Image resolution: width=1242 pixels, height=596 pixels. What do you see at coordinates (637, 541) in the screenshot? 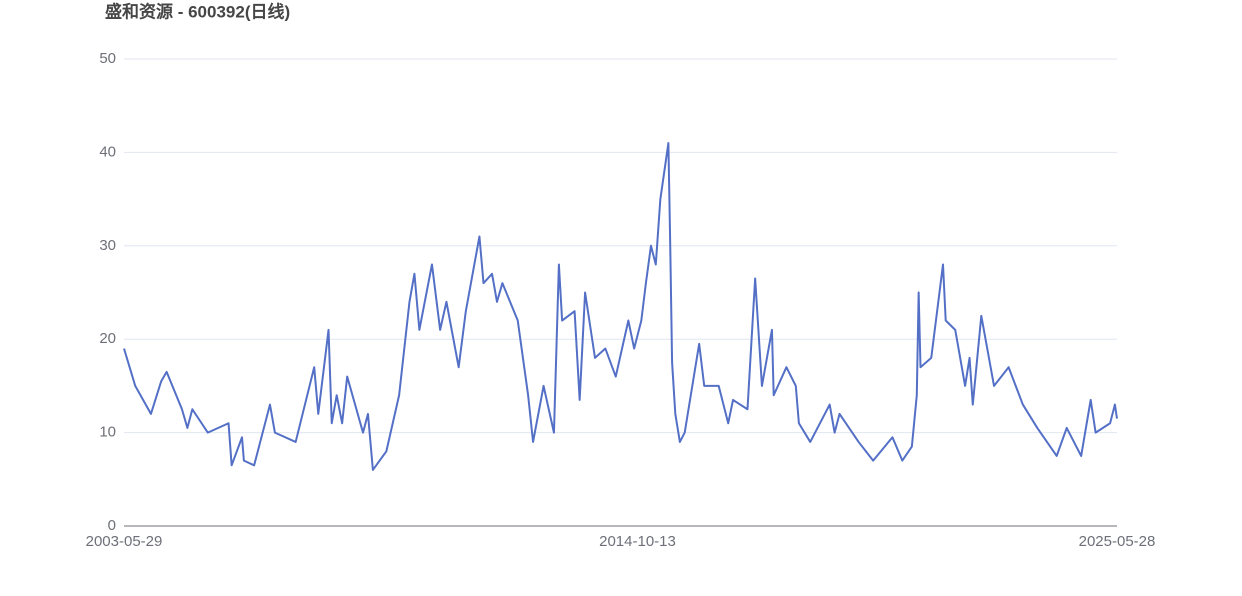
I see `x-tick-label: 2014-10-13` at bounding box center [637, 541].